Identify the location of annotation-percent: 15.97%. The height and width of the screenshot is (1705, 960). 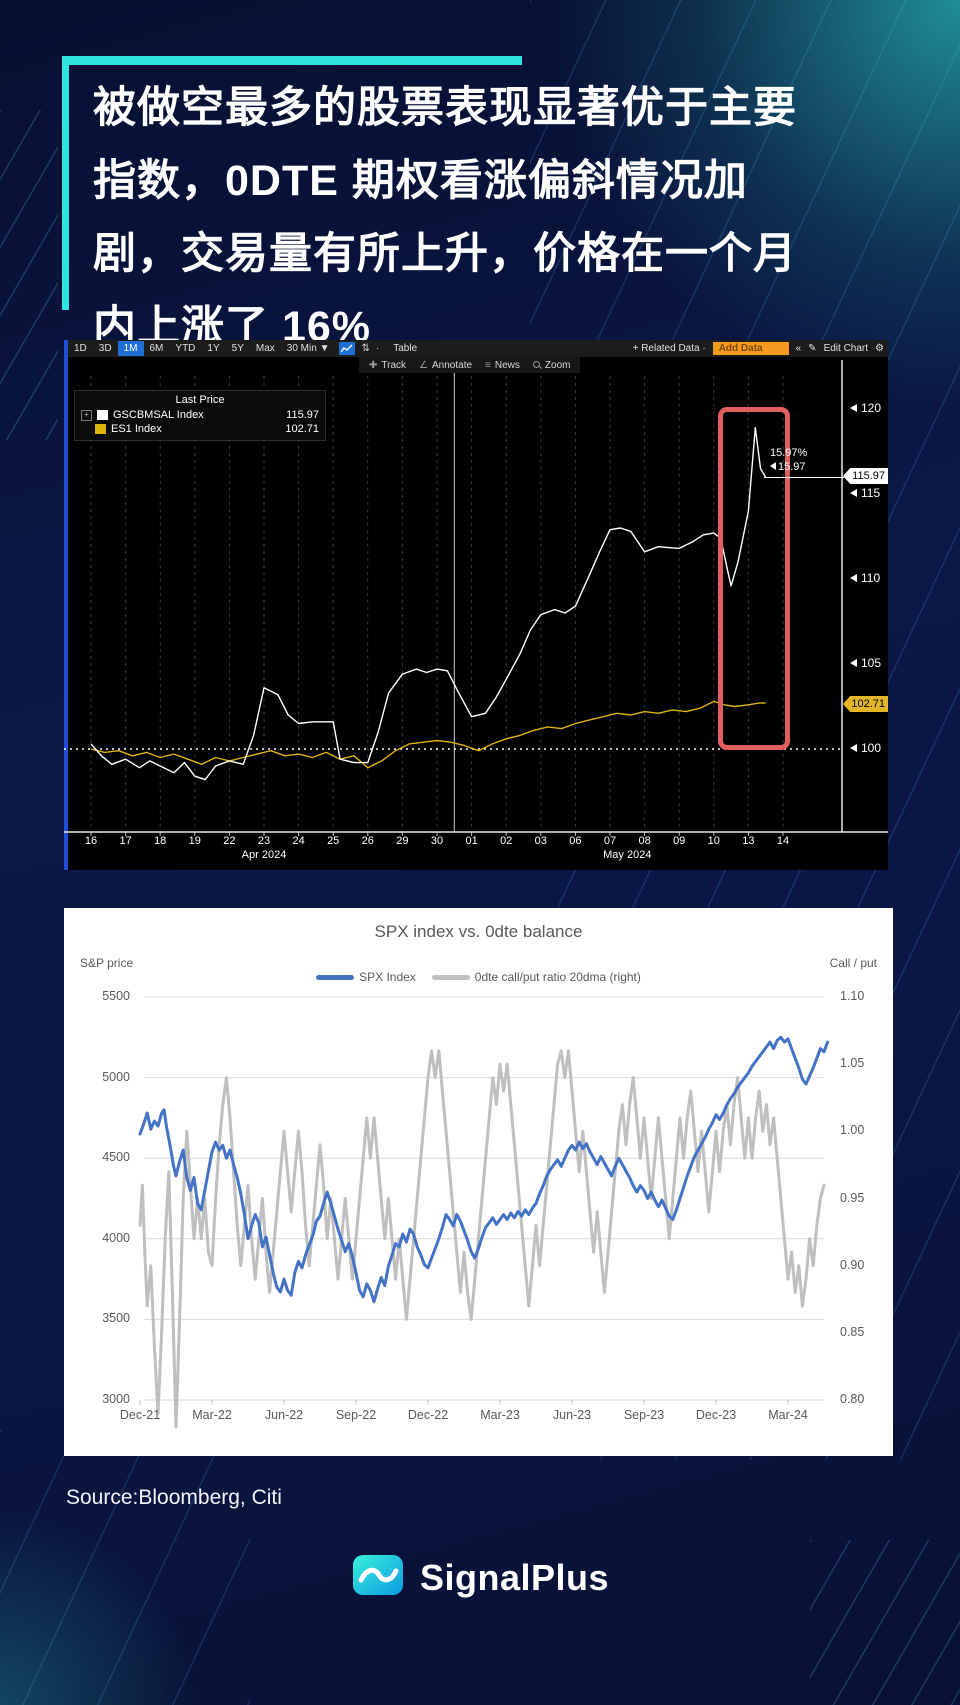
(789, 453).